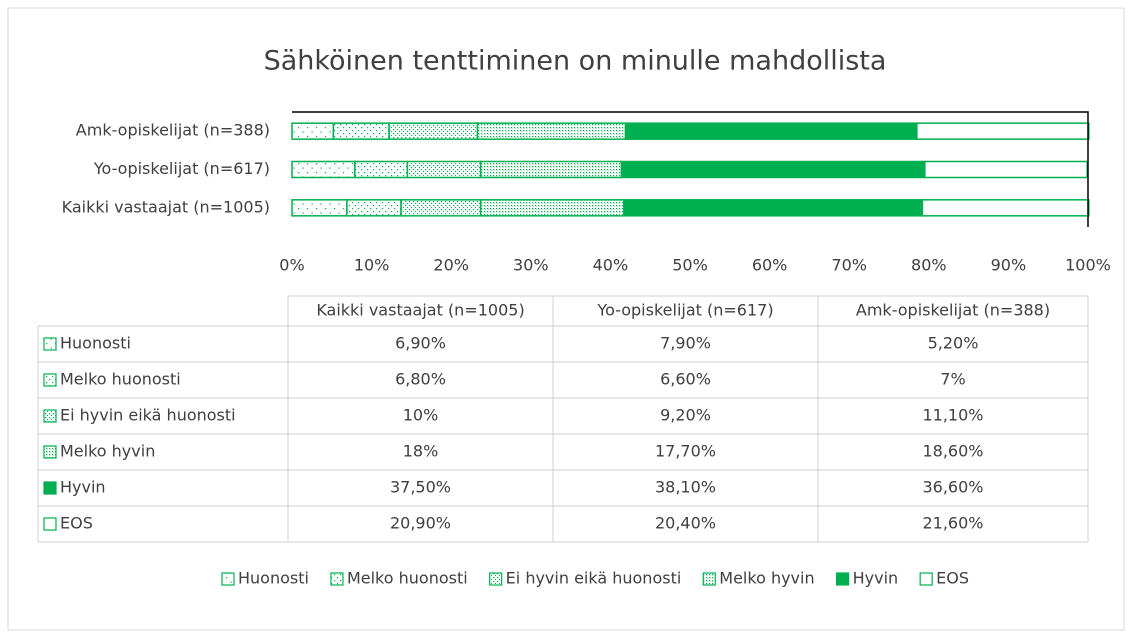 The width and height of the screenshot is (1132, 641). What do you see at coordinates (76, 523) in the screenshot?
I see `table-row-label: EOS` at bounding box center [76, 523].